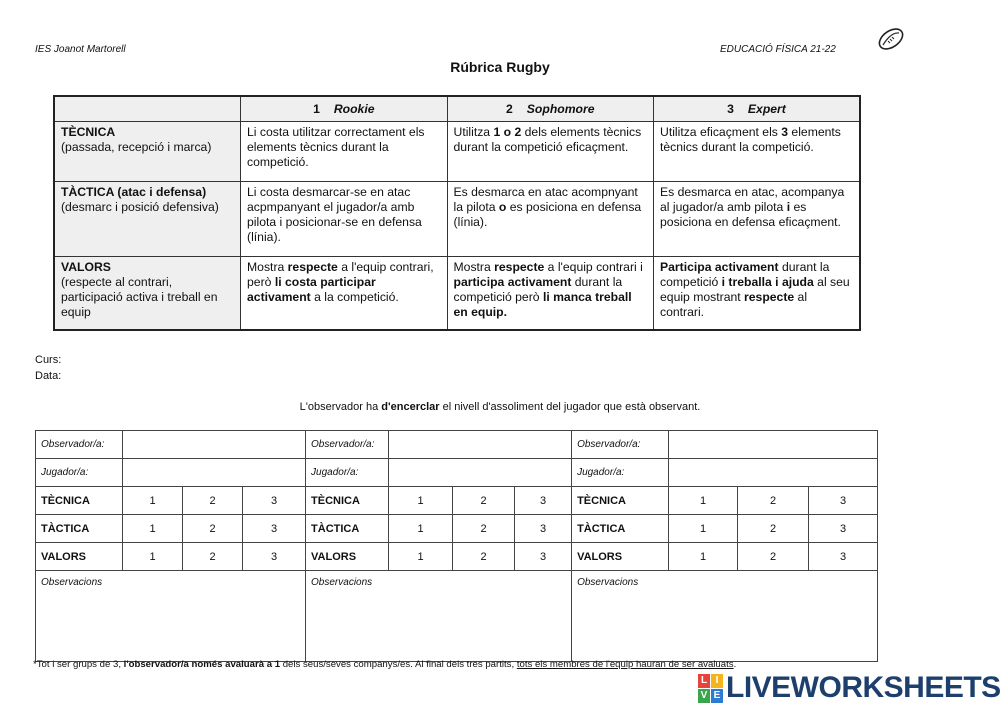 This screenshot has width=1000, height=708. Describe the element at coordinates (473, 132) in the screenshot. I see `text-segment: Utilitza` at that location.